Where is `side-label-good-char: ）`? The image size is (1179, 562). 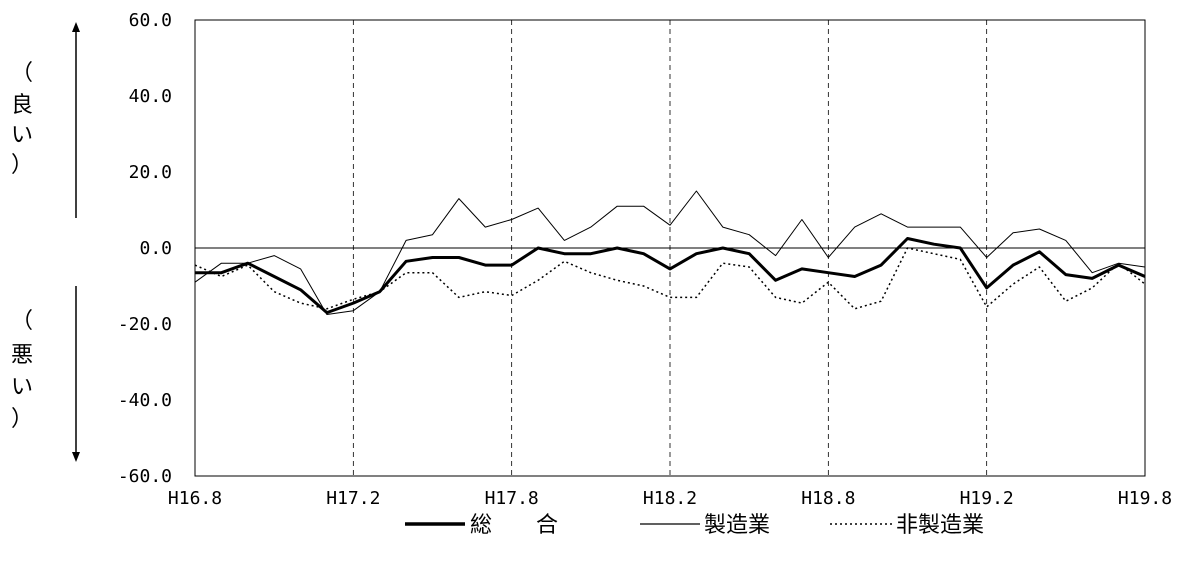
side-label-good-char: ） is located at coordinates (22, 165).